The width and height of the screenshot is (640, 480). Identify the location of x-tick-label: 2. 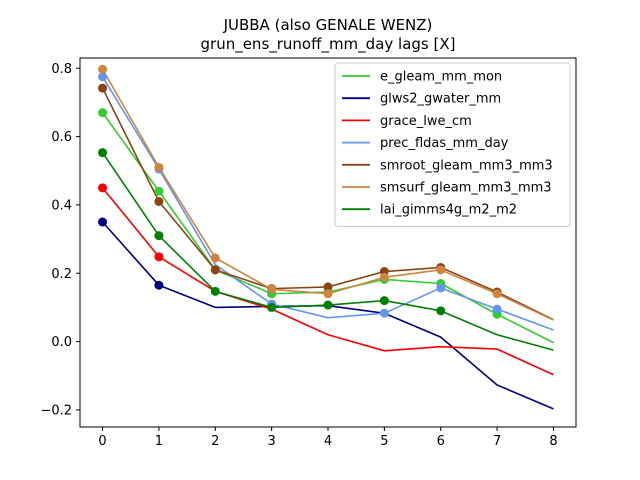
(215, 441).